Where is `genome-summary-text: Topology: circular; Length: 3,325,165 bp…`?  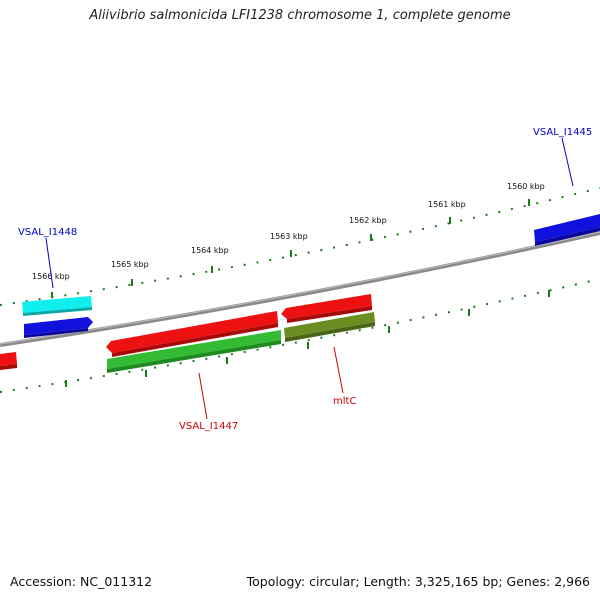 genome-summary-text: Topology: circular; Length: 3,325,165 bp… is located at coordinates (418, 581).